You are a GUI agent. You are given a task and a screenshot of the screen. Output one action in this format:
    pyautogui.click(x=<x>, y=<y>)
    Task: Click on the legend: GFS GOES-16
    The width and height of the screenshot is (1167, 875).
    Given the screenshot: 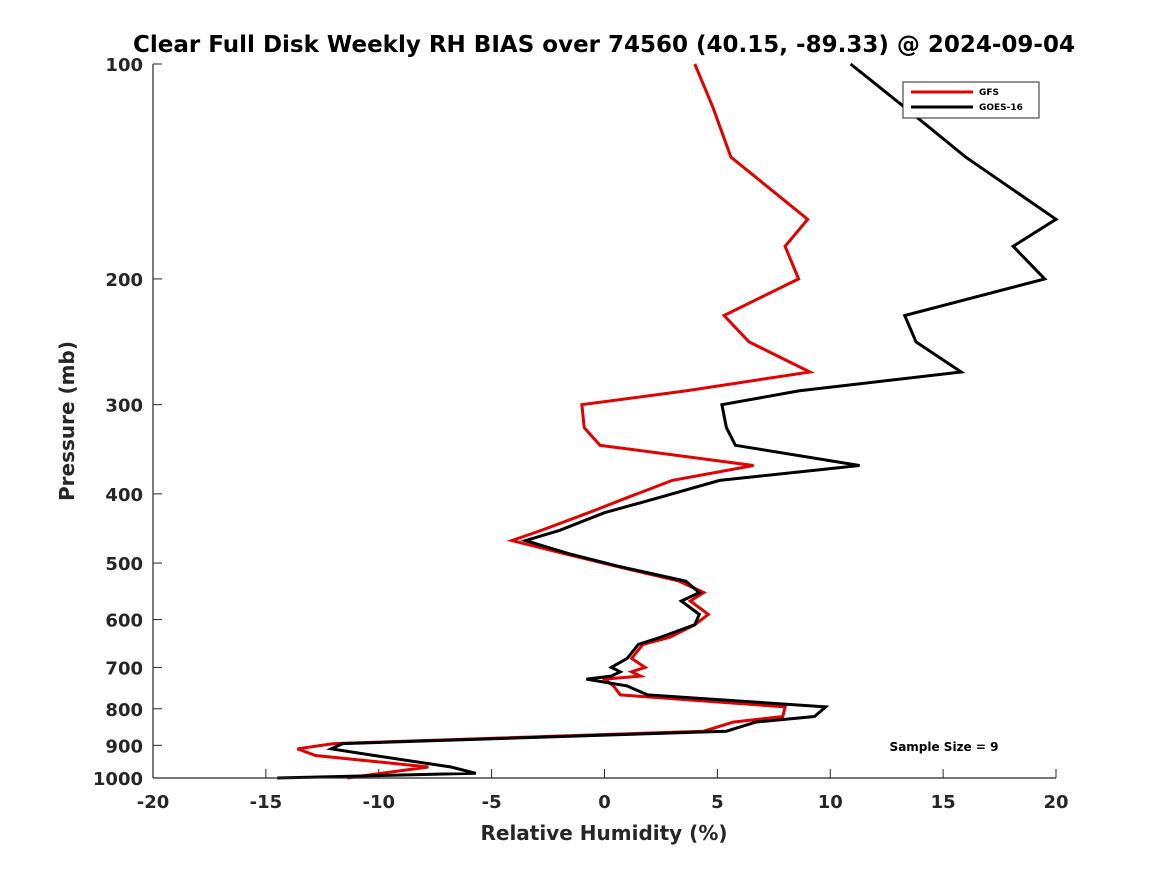 What is the action you would take?
    pyautogui.click(x=971, y=100)
    